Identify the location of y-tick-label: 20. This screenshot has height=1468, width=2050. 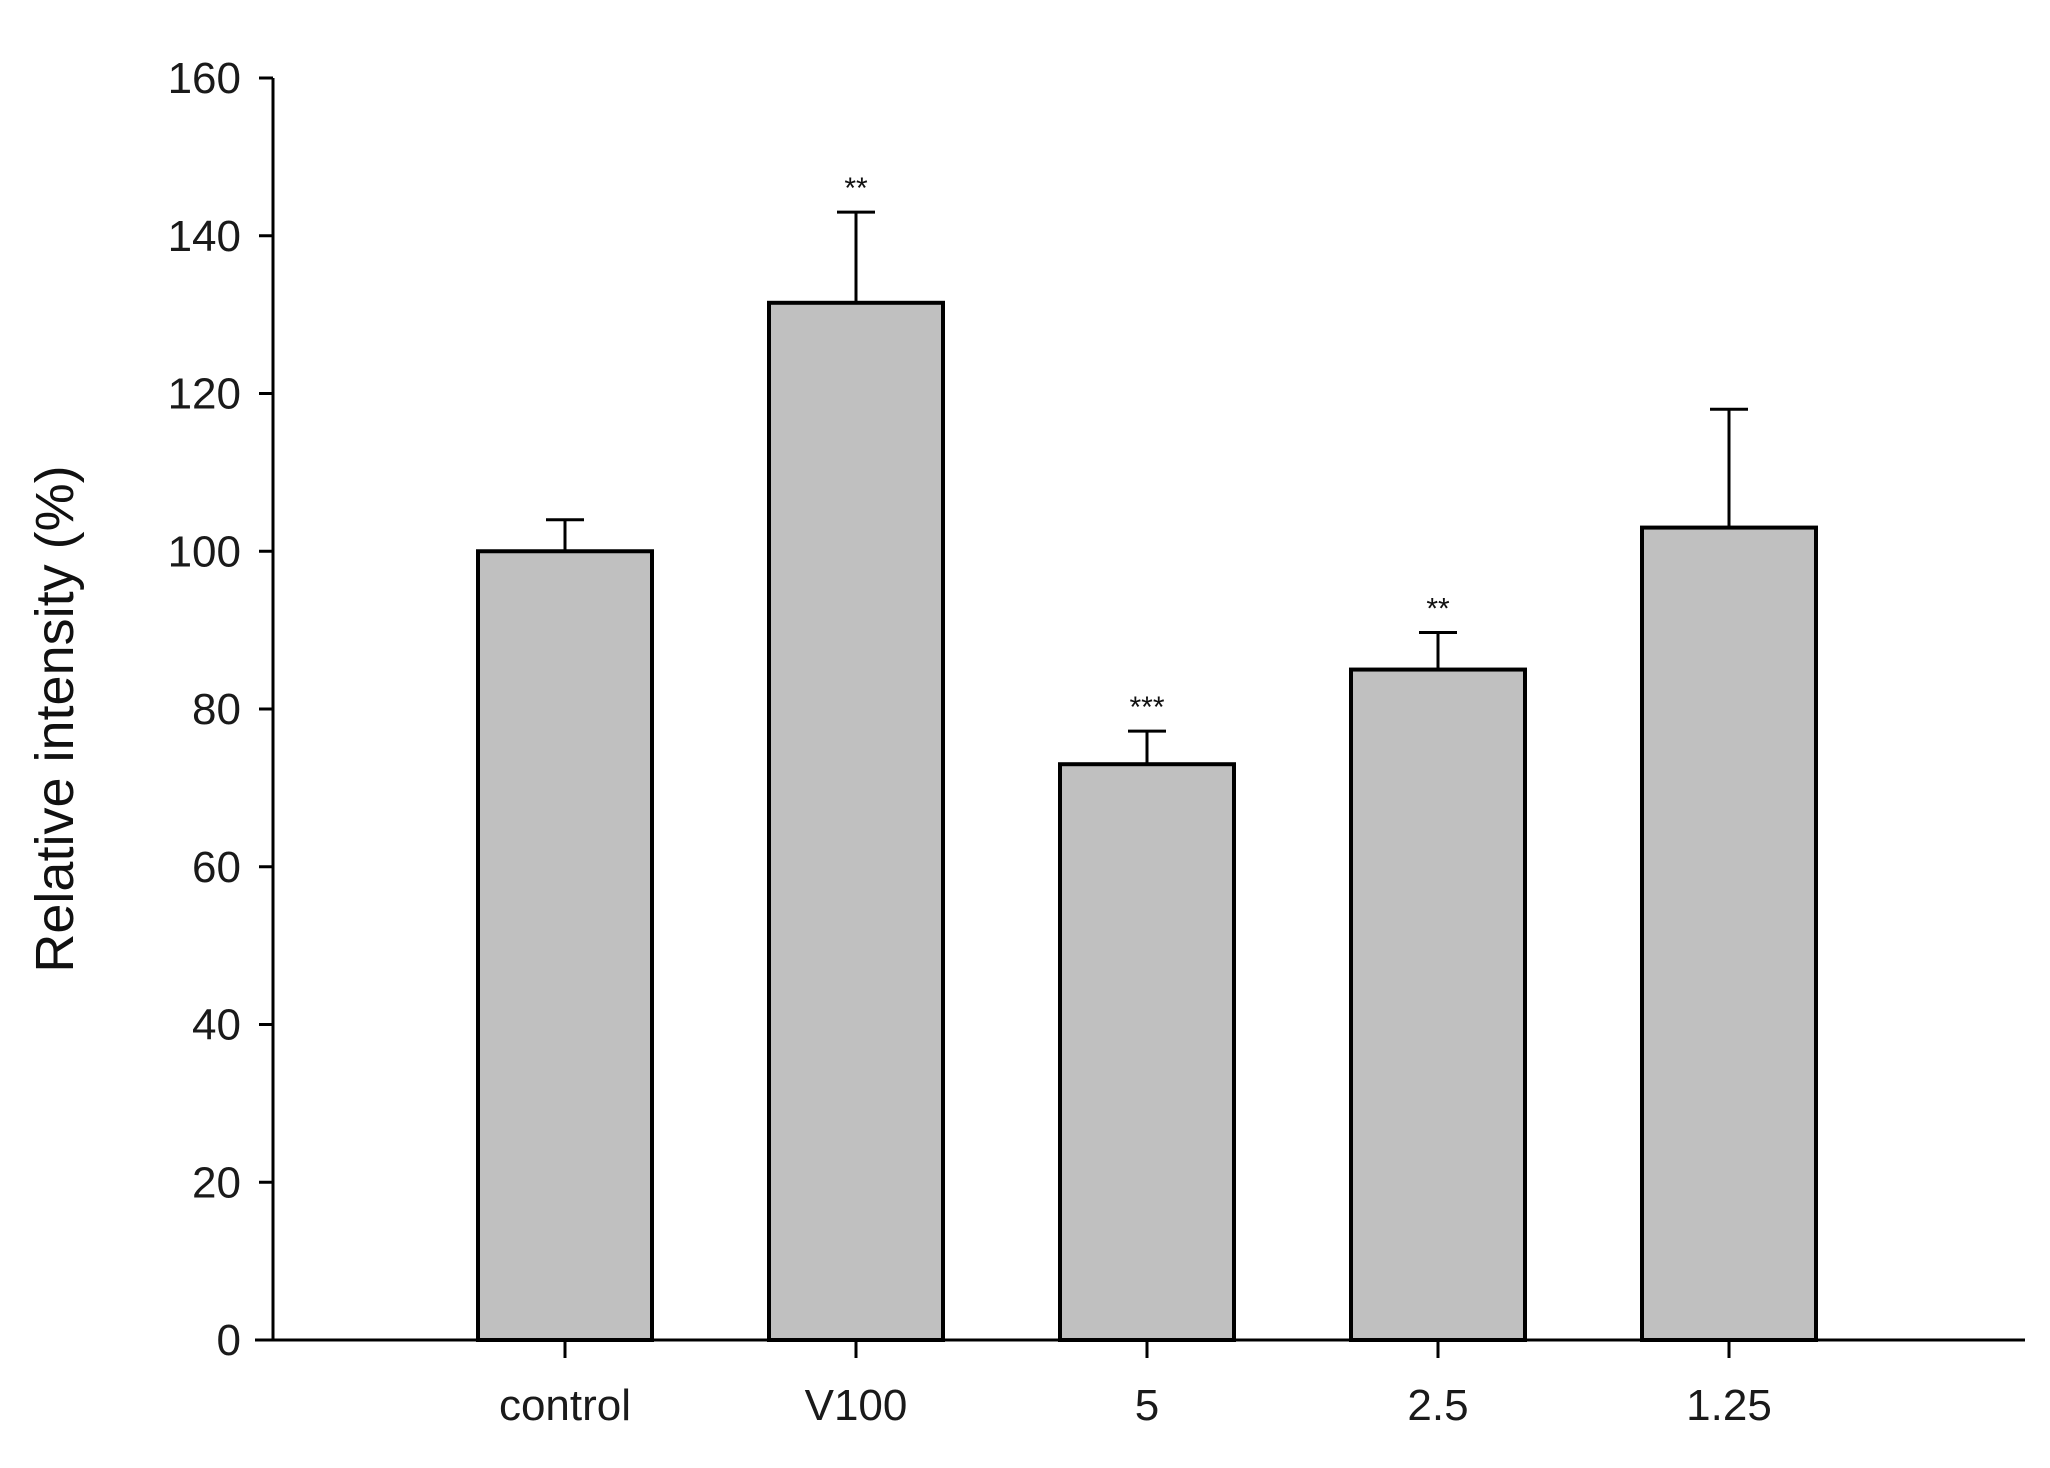
(216, 1182).